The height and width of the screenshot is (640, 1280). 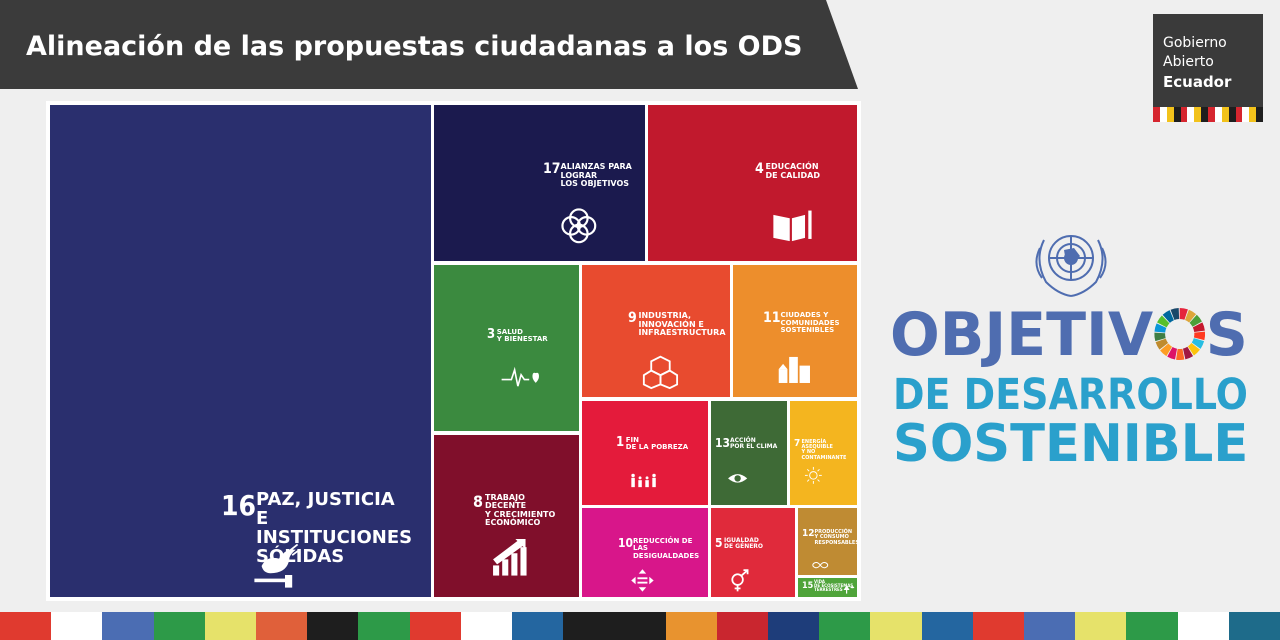 What do you see at coordinates (645, 453) in the screenshot?
I see `treemap-tile-ods-1: 1 FIN DE LA POBREZA` at bounding box center [645, 453].